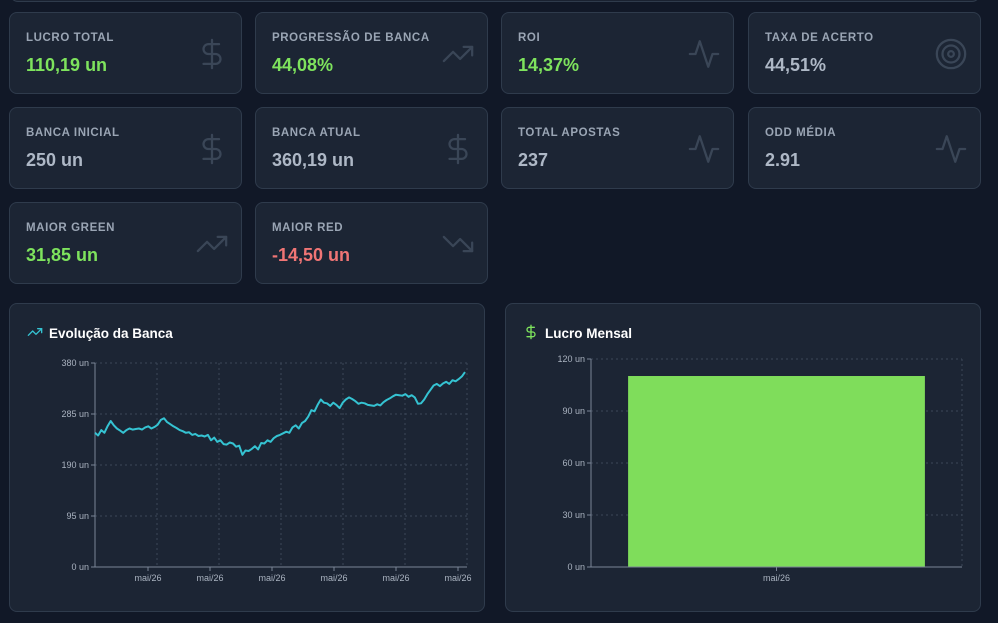 Image resolution: width=998 pixels, height=623 pixels. I want to click on stat-value: 14,37%, so click(549, 65).